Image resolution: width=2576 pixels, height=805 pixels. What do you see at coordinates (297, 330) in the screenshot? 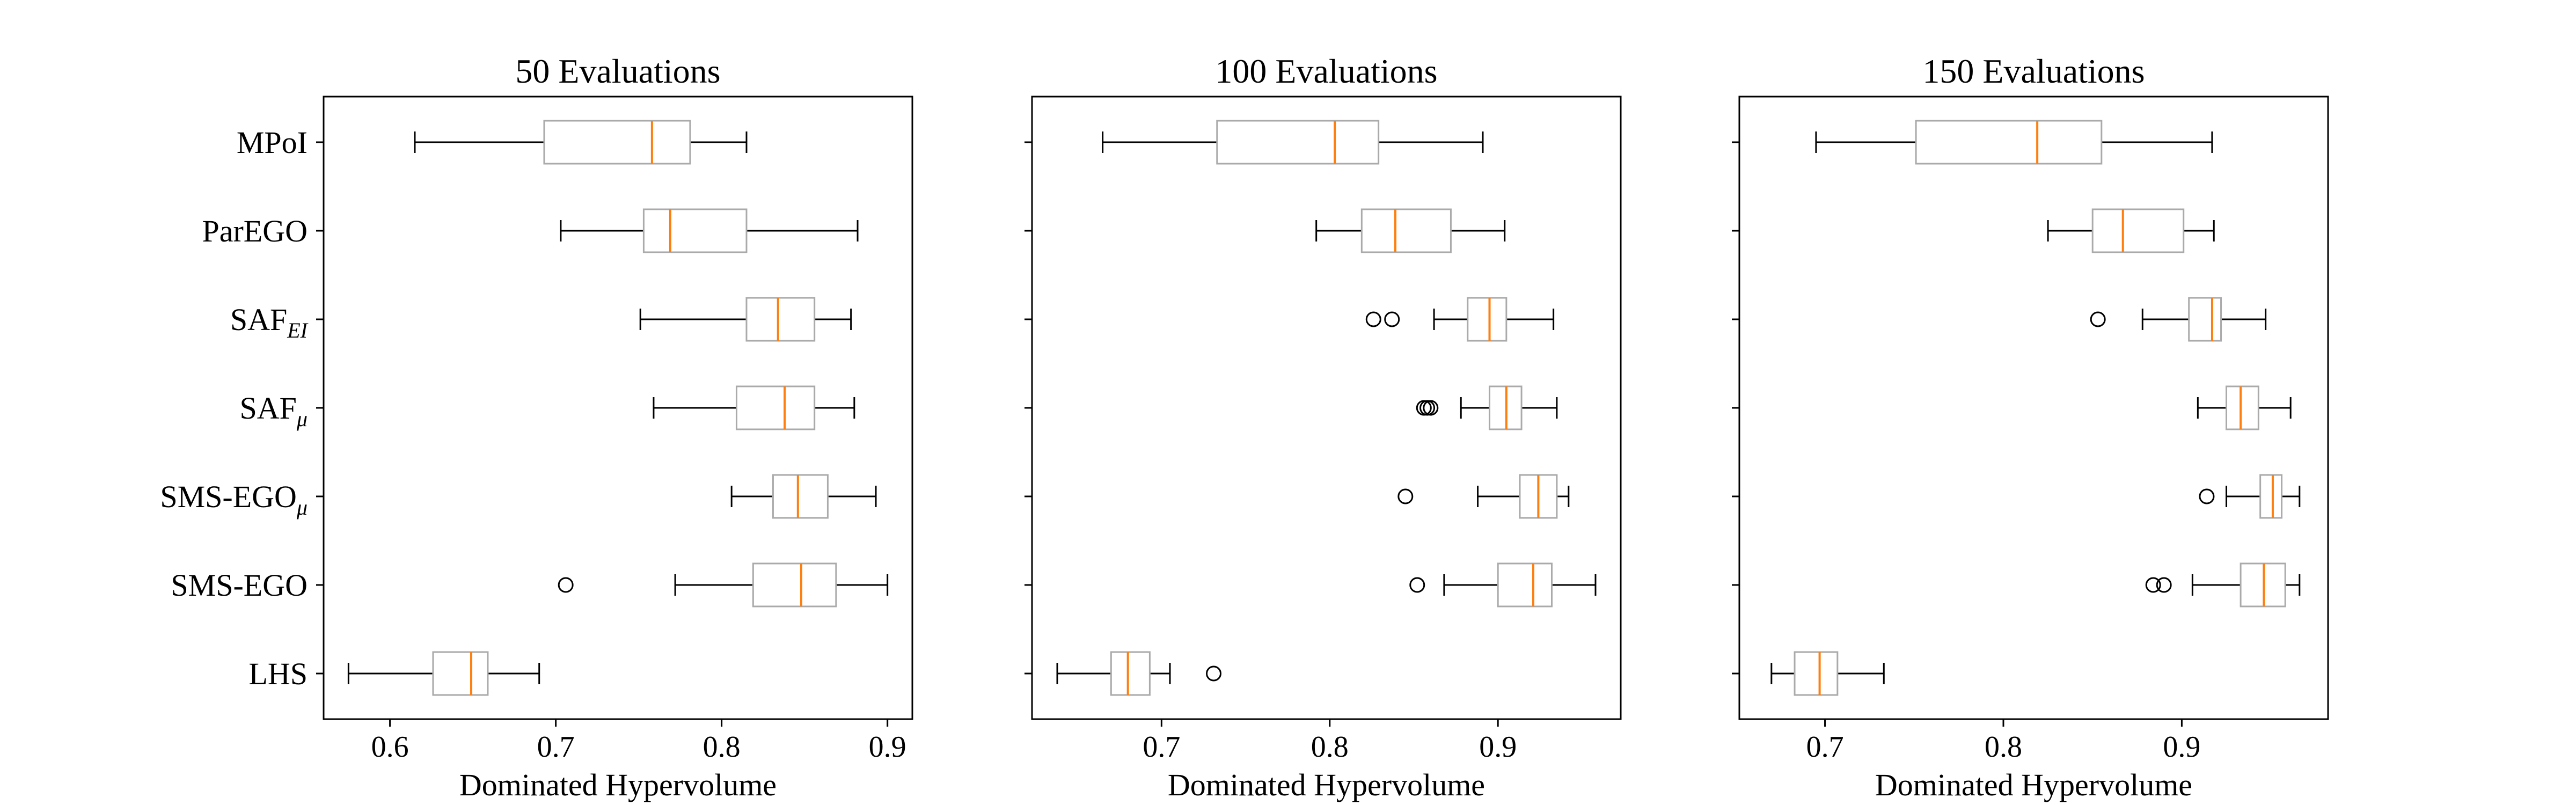
I see `category-subscript: EI` at bounding box center [297, 330].